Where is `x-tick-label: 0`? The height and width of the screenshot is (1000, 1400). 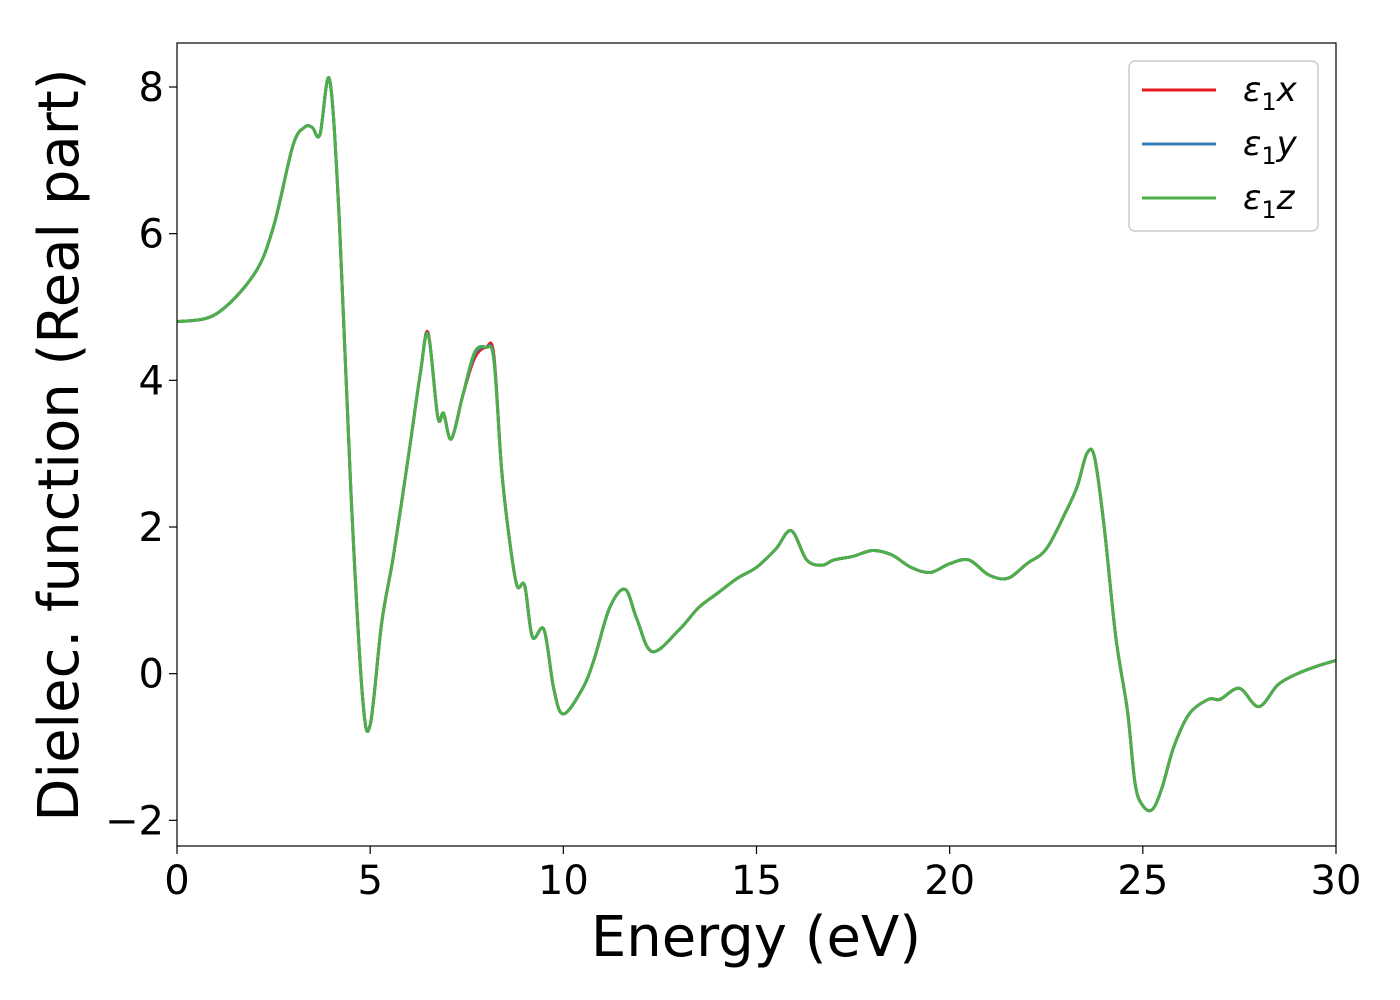 x-tick-label: 0 is located at coordinates (176, 881).